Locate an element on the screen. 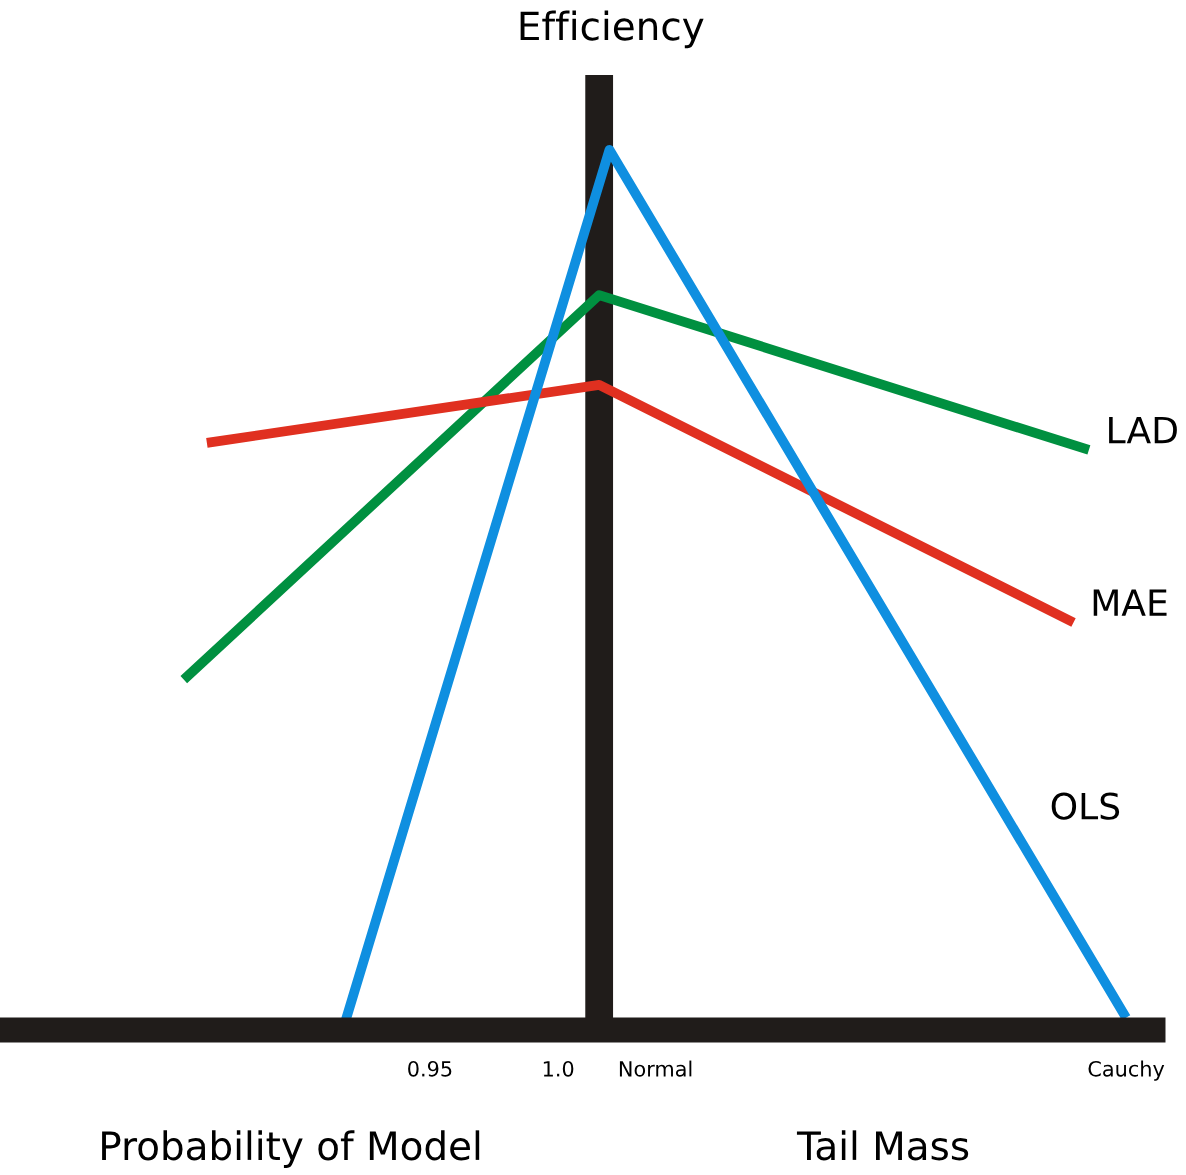 This screenshot has height=1175, width=1186. x-tick-label: 1.0 is located at coordinates (558, 1068).